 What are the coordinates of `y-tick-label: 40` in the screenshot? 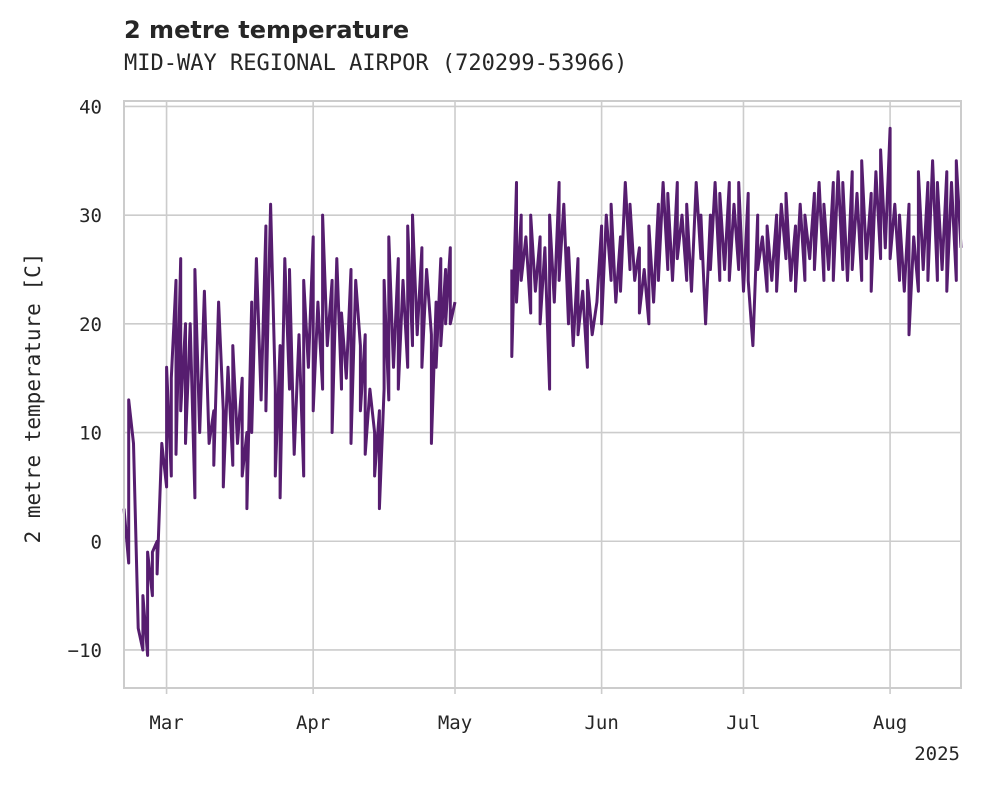 It's located at (90, 107).